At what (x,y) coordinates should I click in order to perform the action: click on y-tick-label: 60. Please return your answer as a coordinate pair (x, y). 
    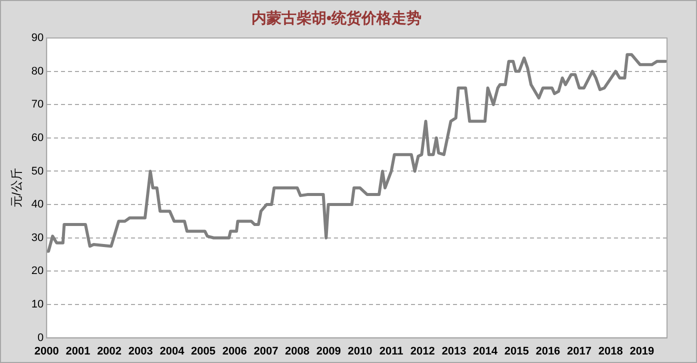
    Looking at the image, I should click on (37, 138).